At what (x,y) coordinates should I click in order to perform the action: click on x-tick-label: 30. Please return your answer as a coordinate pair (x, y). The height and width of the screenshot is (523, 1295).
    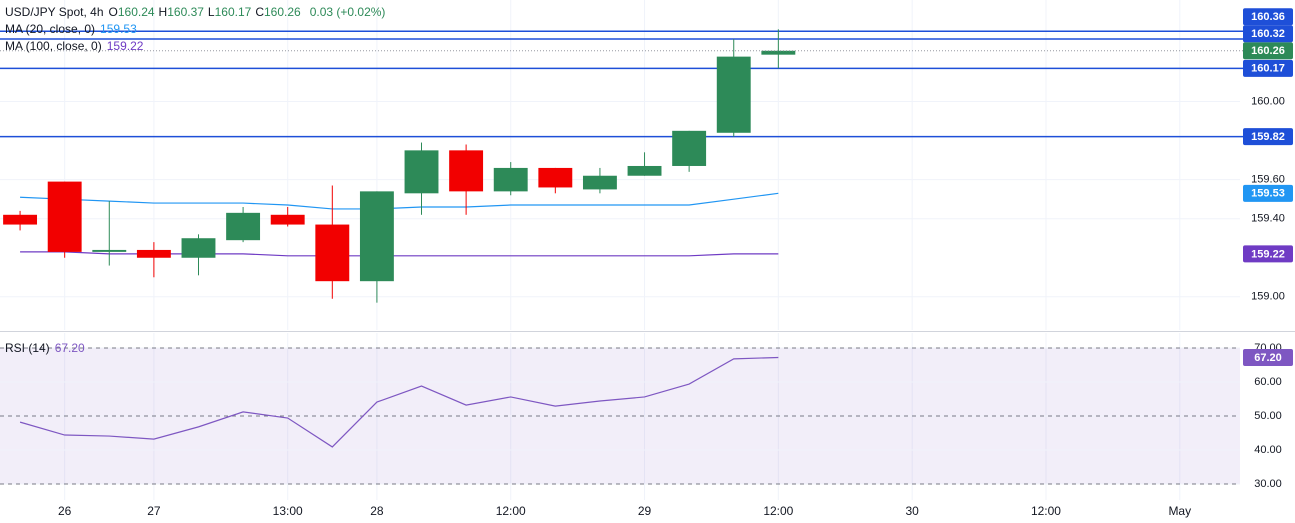
    Looking at the image, I should click on (912, 511).